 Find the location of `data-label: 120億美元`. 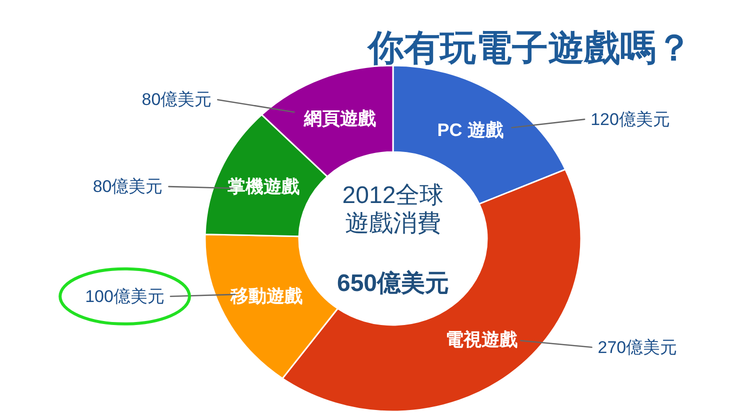

data-label: 120億美元 is located at coordinates (630, 119).